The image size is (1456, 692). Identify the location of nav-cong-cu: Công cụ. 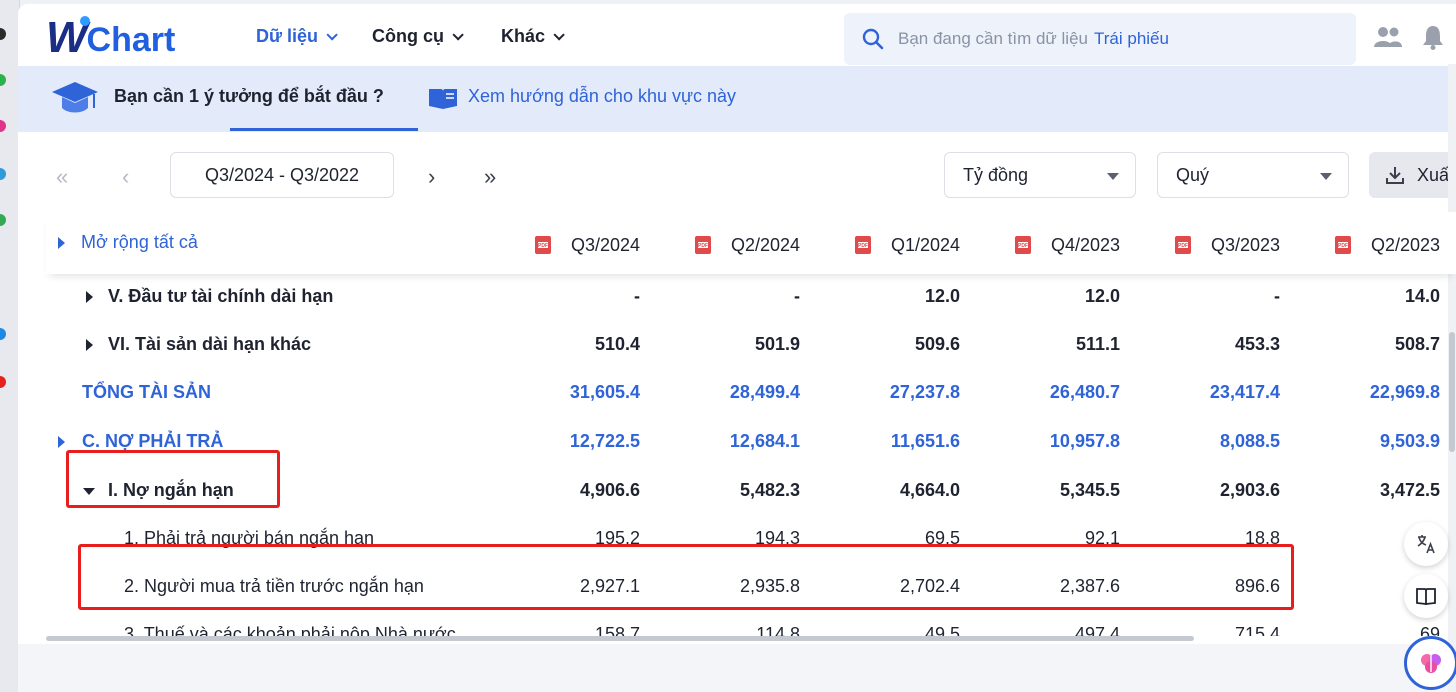
(418, 36).